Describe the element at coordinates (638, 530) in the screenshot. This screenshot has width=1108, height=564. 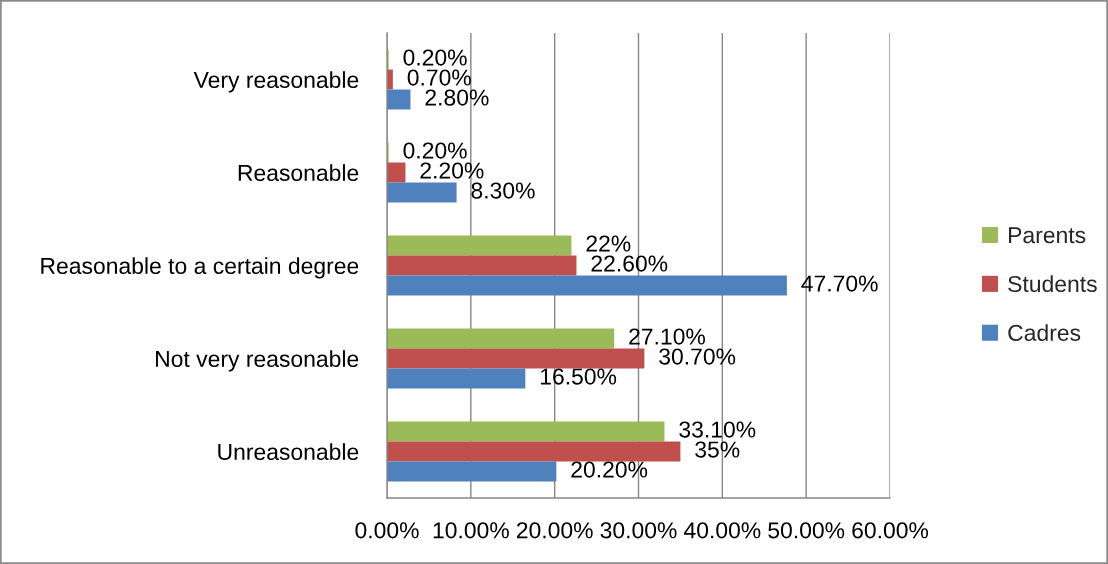
I see `x-tick-label: 30.00%` at that location.